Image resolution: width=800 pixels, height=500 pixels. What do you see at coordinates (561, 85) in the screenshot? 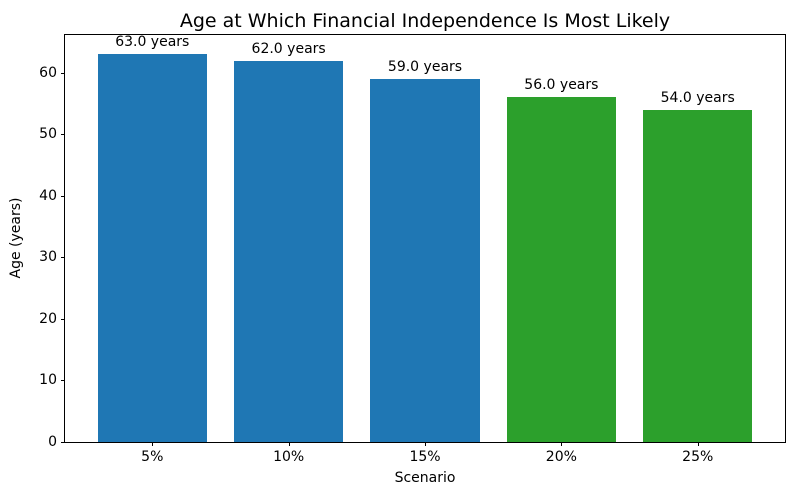
I see `bar-value-label: 56.0 years` at bounding box center [561, 85].